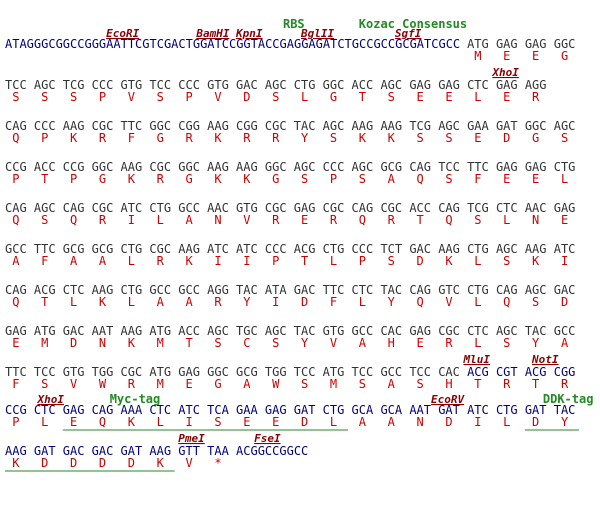 This screenshot has height=529, width=600. Describe the element at coordinates (74, 167) in the screenshot. I see `codon: CCG` at that location.